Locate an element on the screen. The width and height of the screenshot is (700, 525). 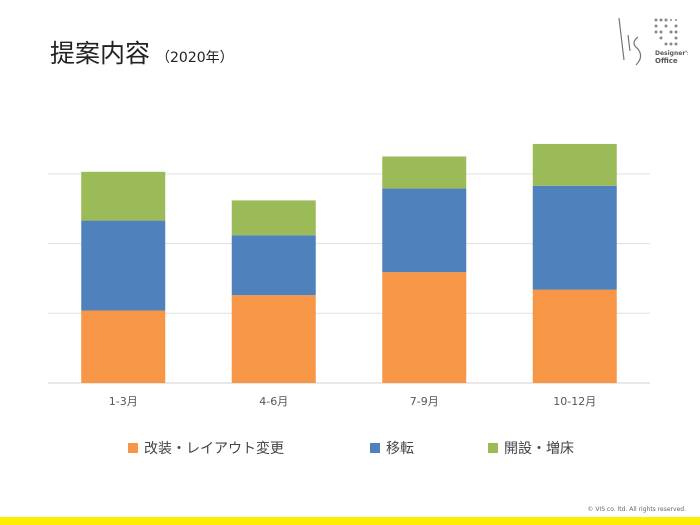
legend-label: 移転 is located at coordinates (400, 449).